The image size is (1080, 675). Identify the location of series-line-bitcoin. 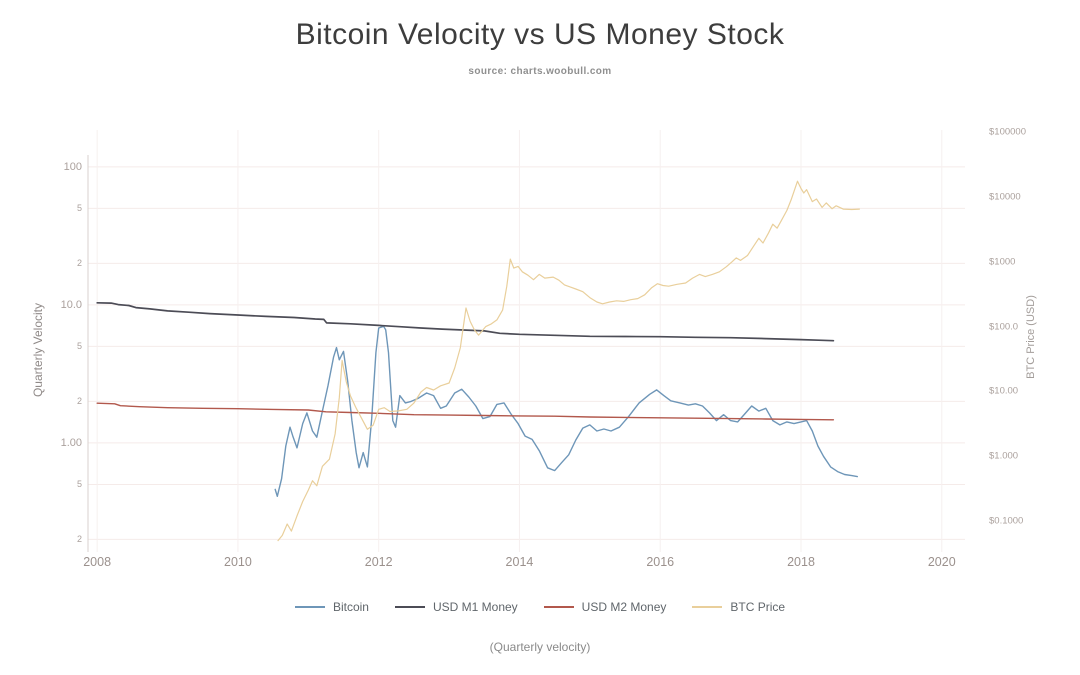
(566, 411).